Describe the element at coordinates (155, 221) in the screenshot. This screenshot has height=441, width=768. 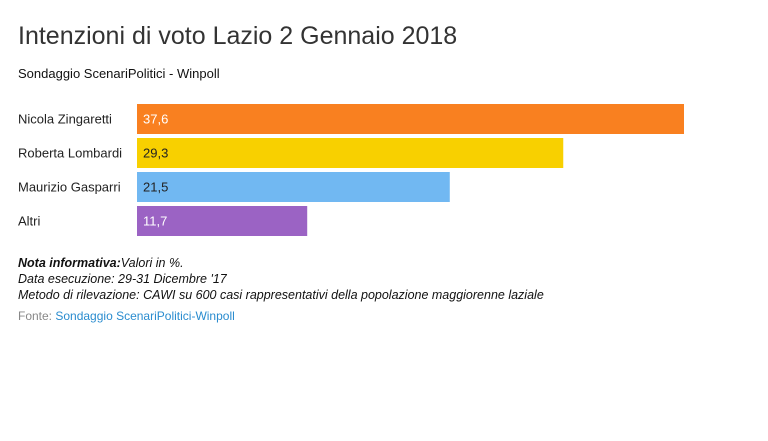
I see `bar-value-label: 11,7` at that location.